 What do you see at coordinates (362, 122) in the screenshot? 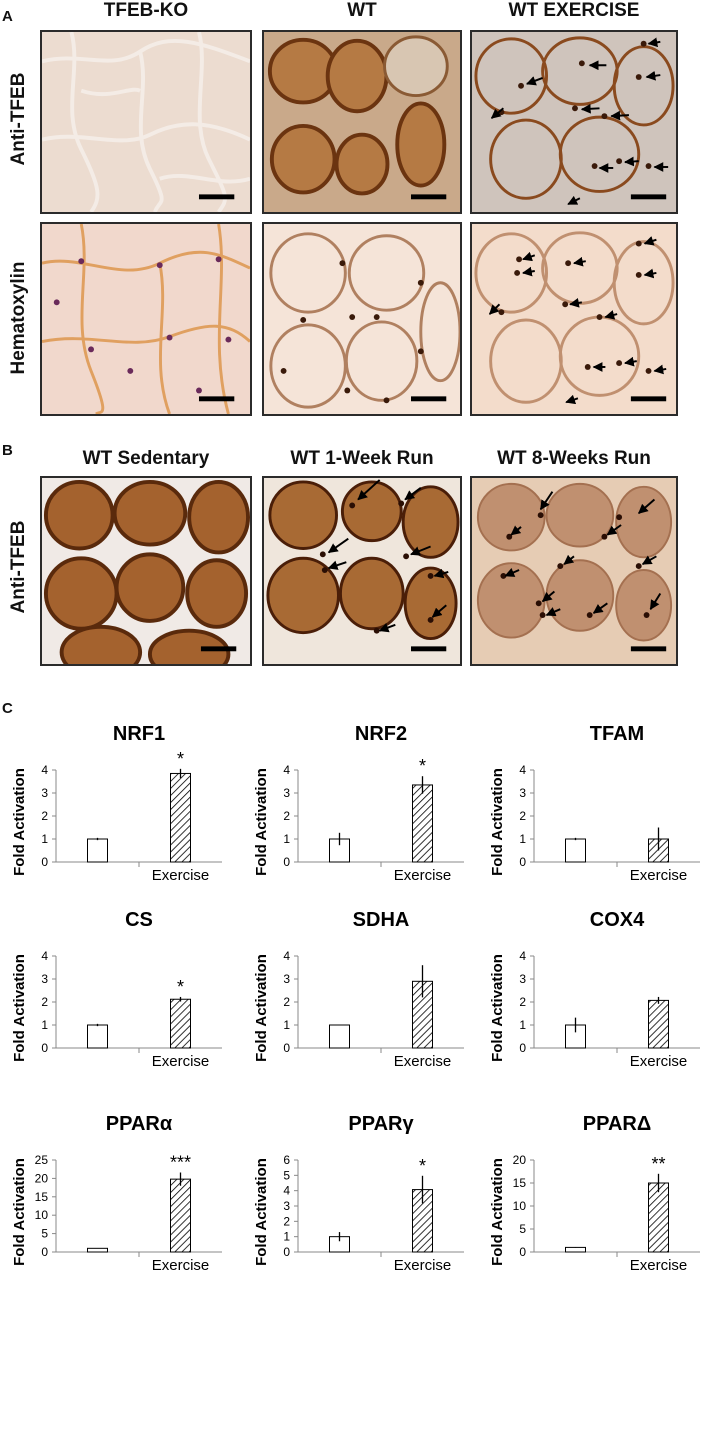
I see `micrograph-a-wt-anti-tfeb` at bounding box center [362, 122].